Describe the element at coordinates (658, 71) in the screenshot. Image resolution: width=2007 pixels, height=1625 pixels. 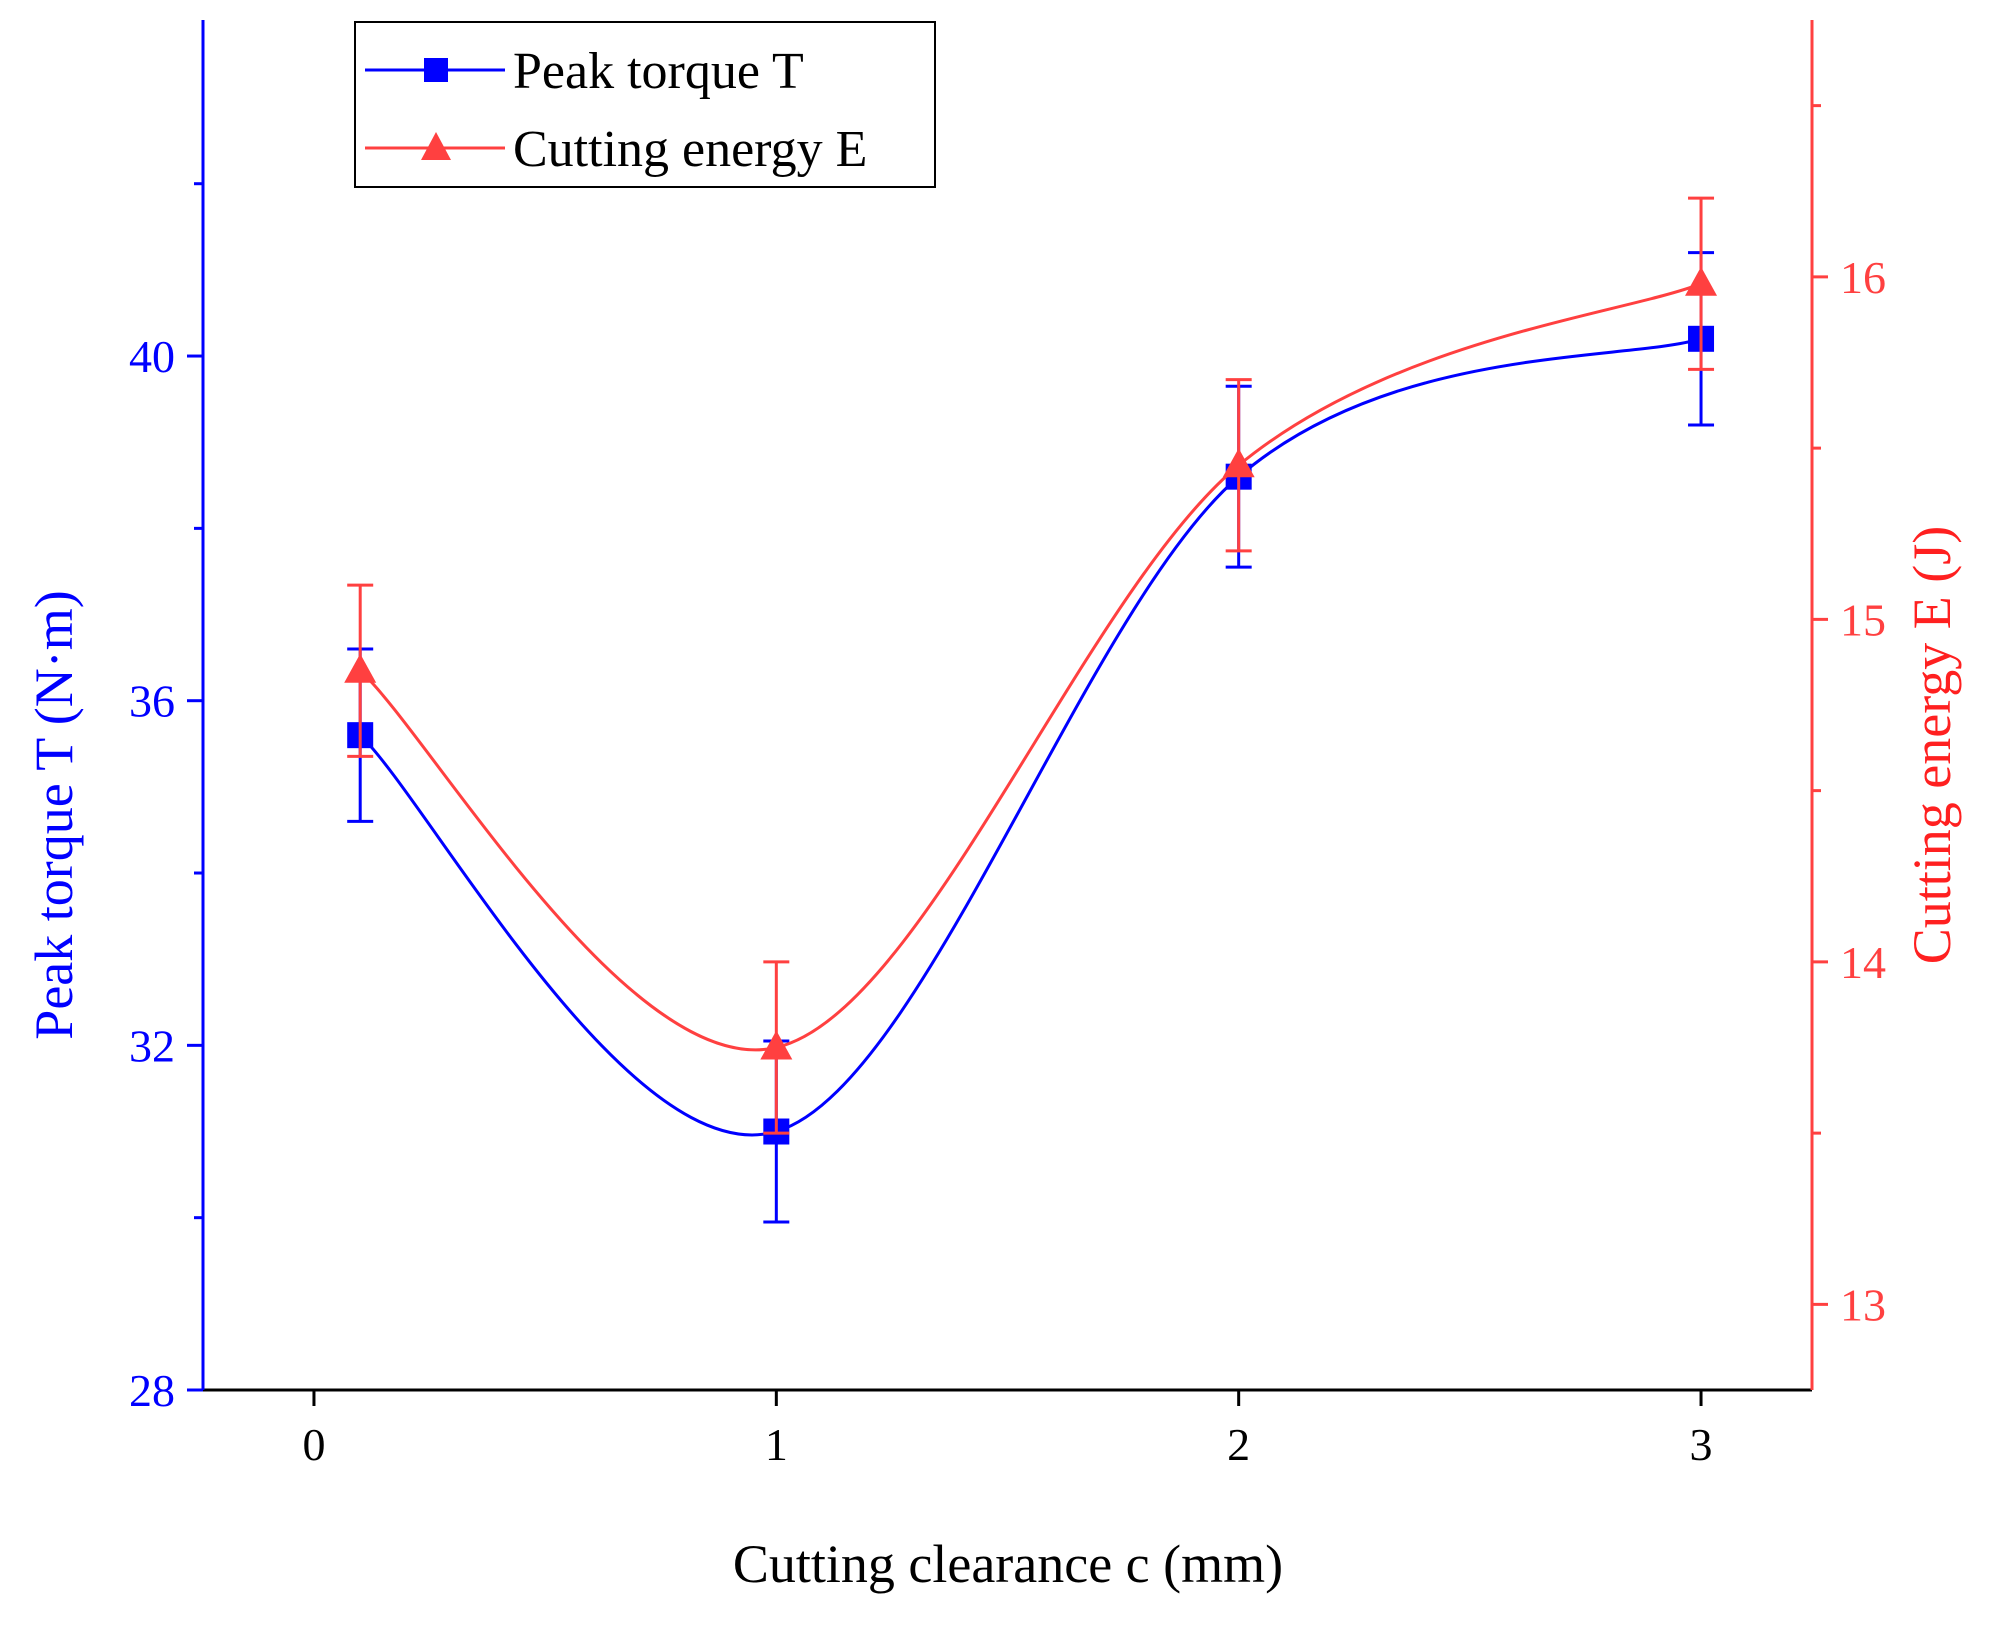
I see `legend-label: Peak torque T` at that location.